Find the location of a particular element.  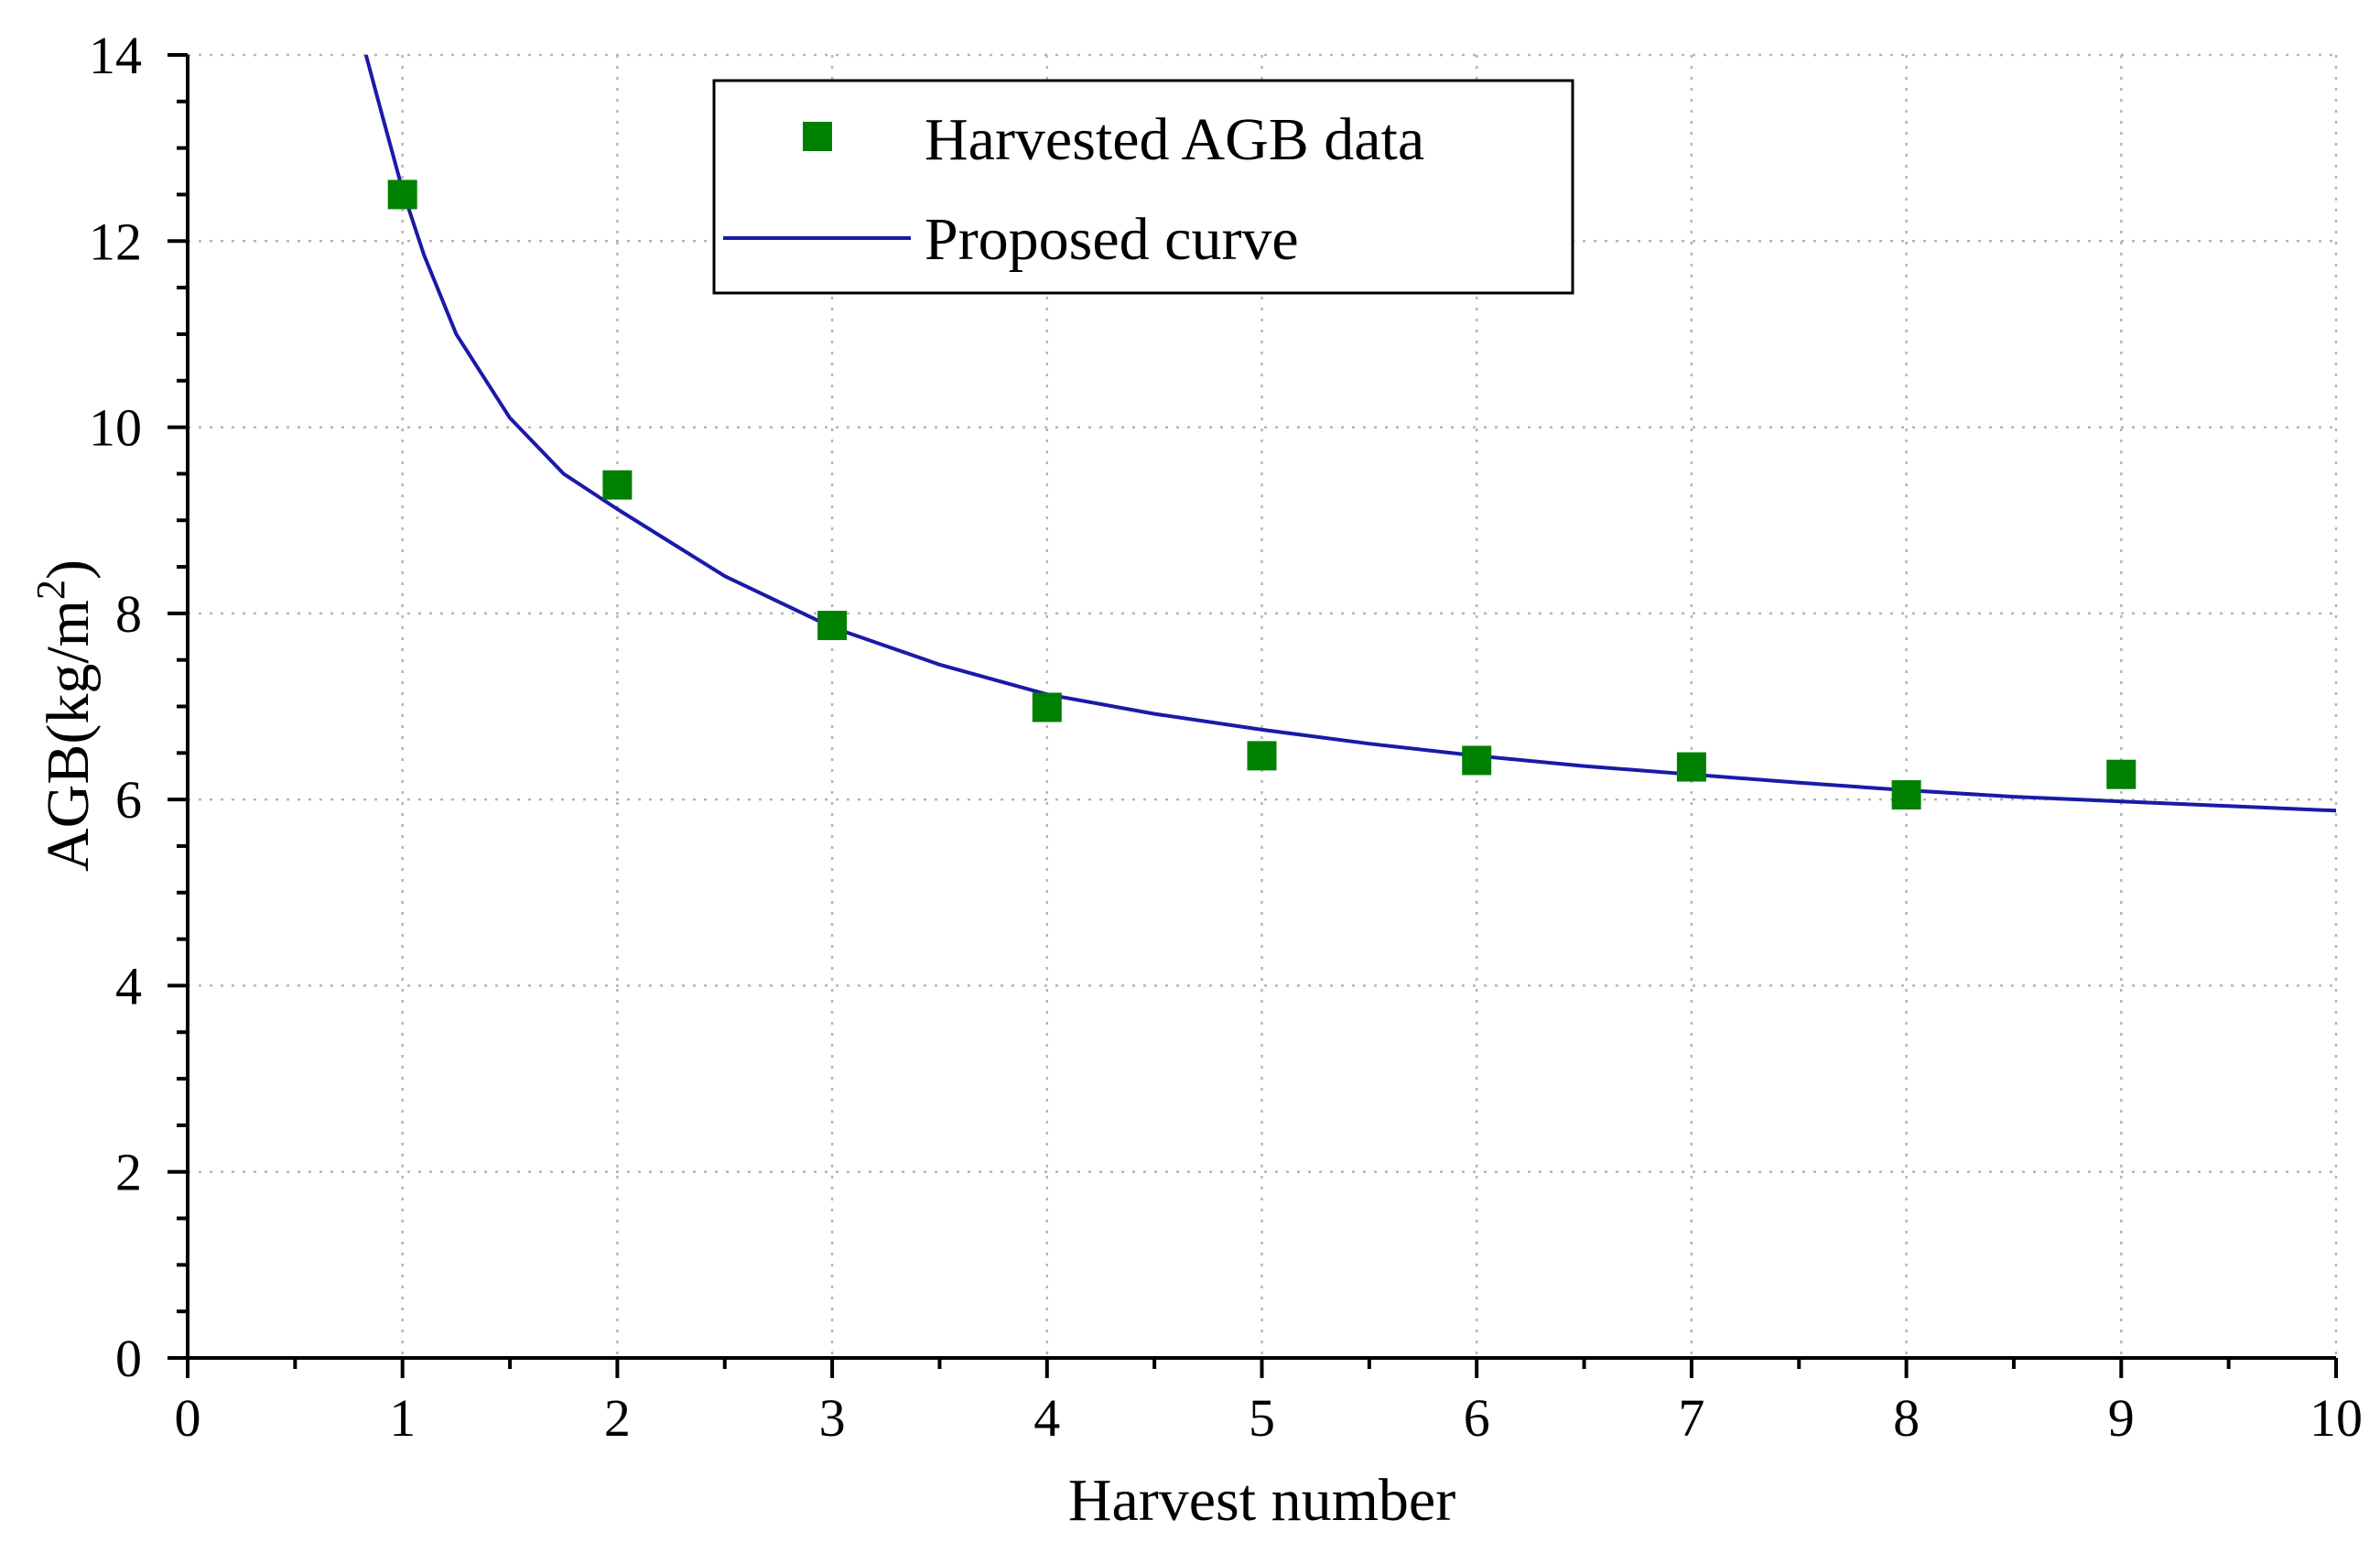

x-tick-label: 10 is located at coordinates (2336, 1418).